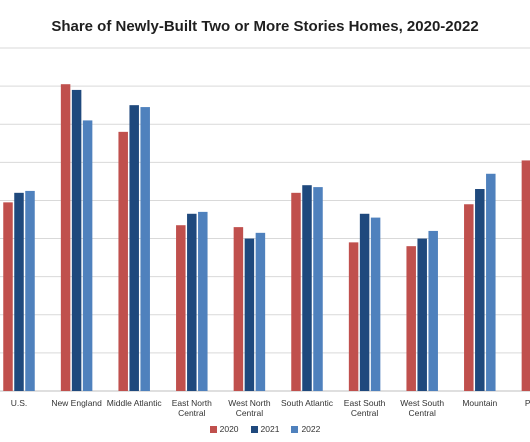 The width and height of the screenshot is (530, 442). Describe the element at coordinates (270, 429) in the screenshot. I see `legend-label: 2021` at that location.